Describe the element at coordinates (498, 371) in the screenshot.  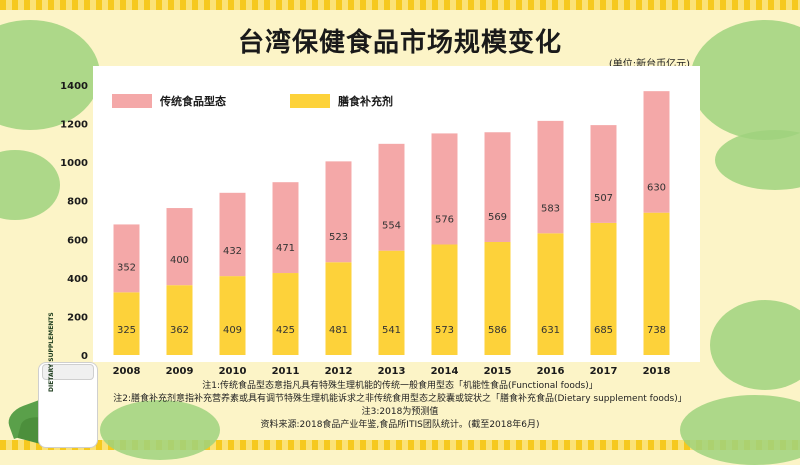
I see `x-tick-label: 2015` at that location.